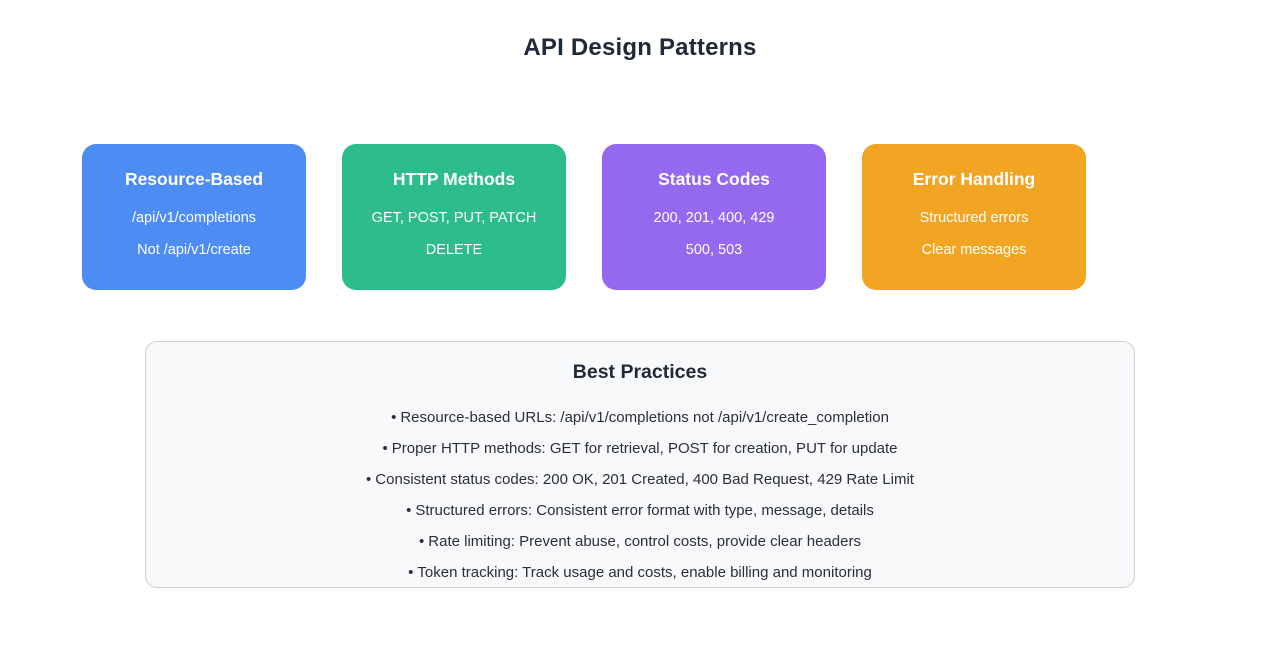 Image resolution: width=1280 pixels, height=660 pixels. I want to click on card-title: Error Handling, so click(974, 179).